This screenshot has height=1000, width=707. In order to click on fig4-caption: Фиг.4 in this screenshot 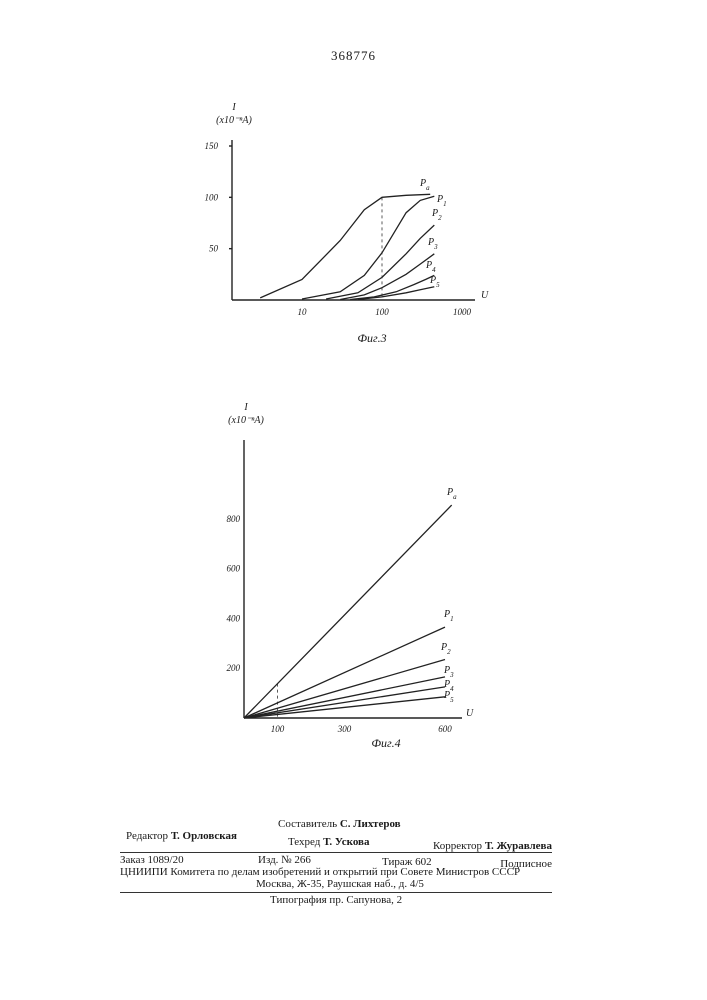, I will do `click(385, 743)`.